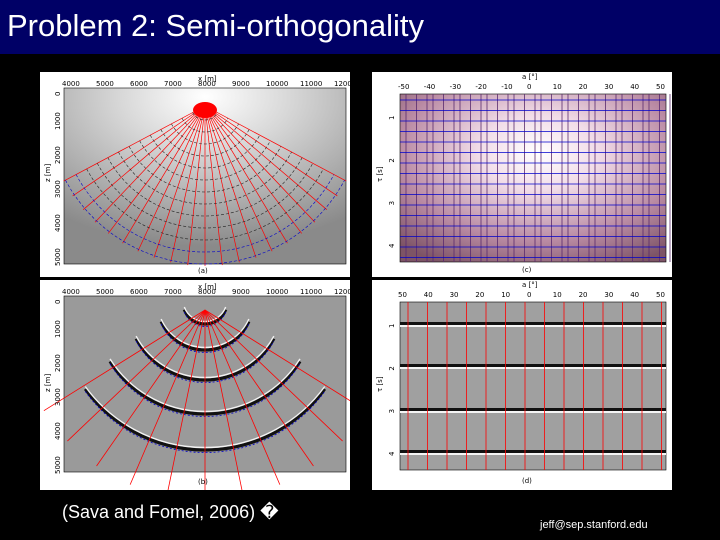 Image resolution: width=720 pixels, height=540 pixels. What do you see at coordinates (173, 84) in the screenshot?
I see `tick-label: 7000` at bounding box center [173, 84].